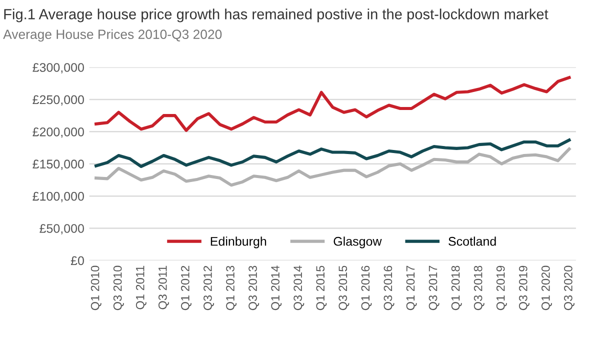 This screenshot has width=616, height=345. What do you see at coordinates (501, 288) in the screenshot?
I see `x-tick-label: Q1 2019` at bounding box center [501, 288].